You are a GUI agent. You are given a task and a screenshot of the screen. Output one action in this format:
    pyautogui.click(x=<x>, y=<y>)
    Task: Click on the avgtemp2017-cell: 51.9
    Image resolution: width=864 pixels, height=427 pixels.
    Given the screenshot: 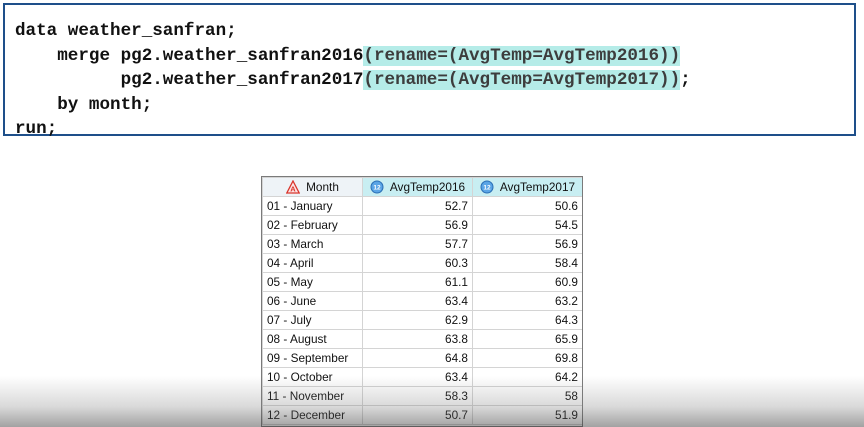 What is the action you would take?
    pyautogui.click(x=527, y=415)
    